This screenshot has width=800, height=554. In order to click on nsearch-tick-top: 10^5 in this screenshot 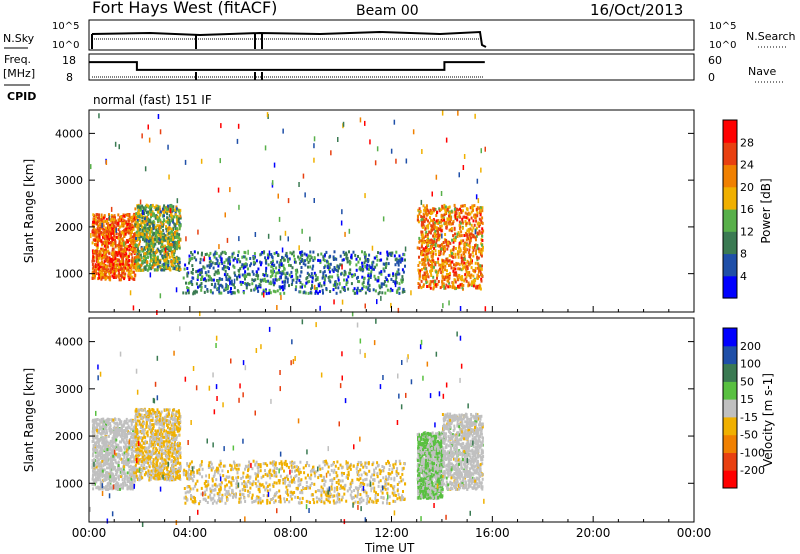, I will do `click(722, 26)`.